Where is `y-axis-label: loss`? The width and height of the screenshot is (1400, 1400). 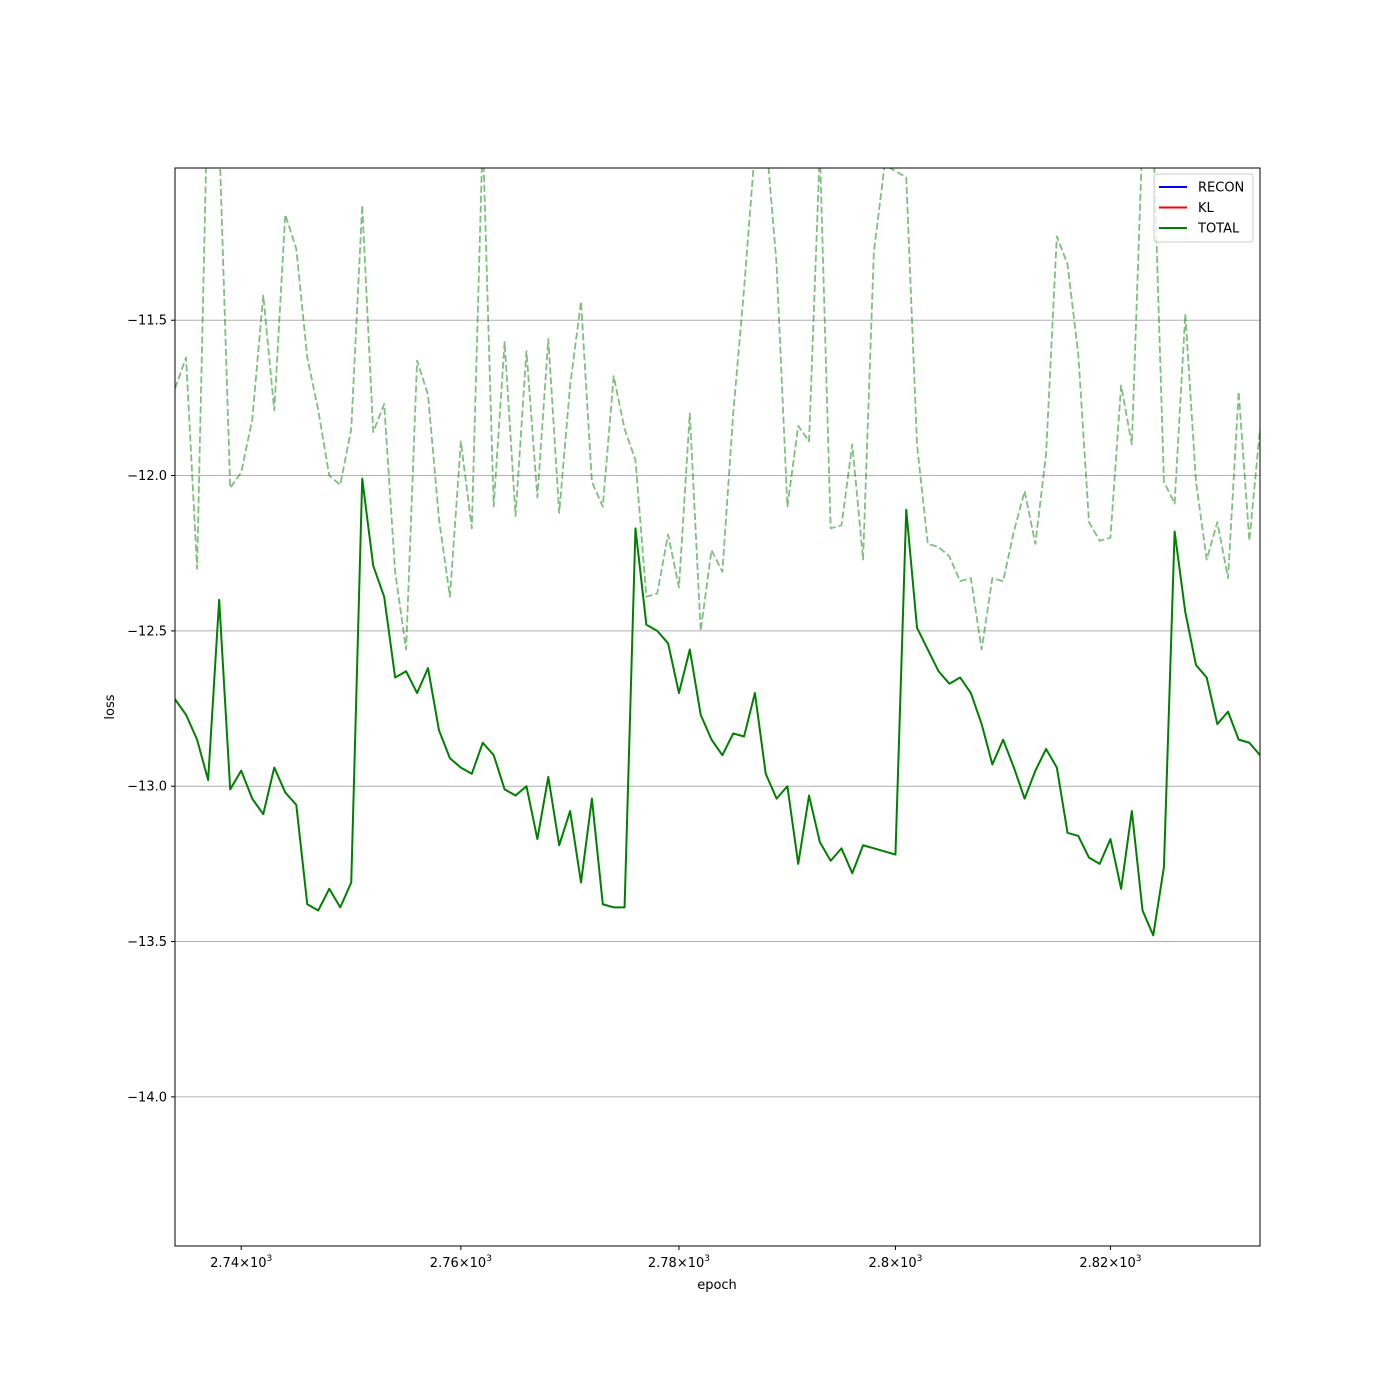 y-axis-label: loss is located at coordinates (110, 706).